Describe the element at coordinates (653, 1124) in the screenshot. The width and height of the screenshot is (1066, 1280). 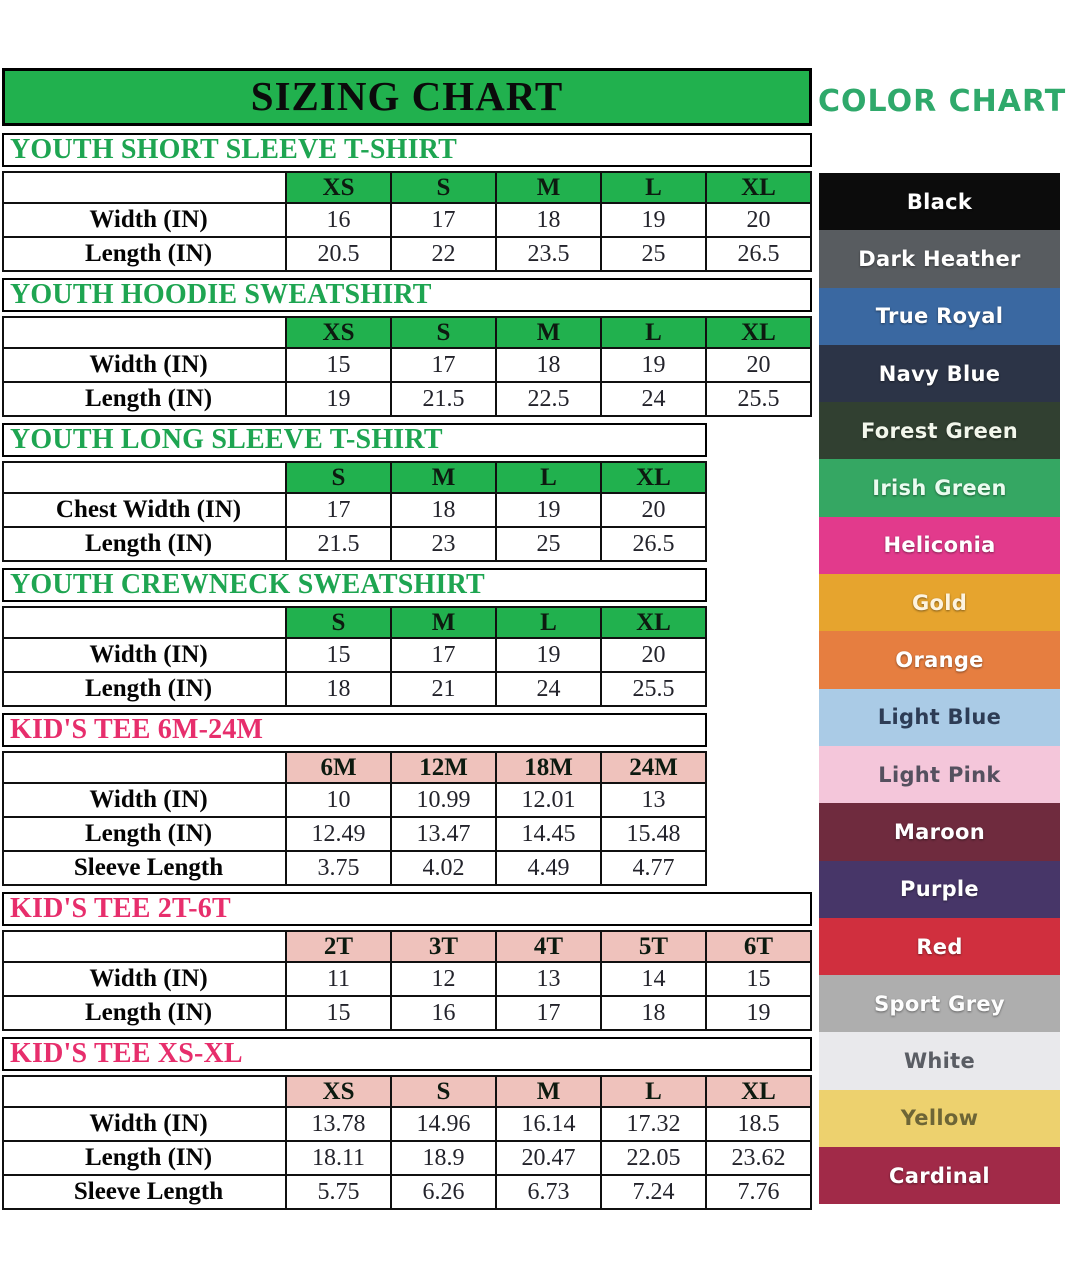
I see `size-value-cell: 17.32` at that location.